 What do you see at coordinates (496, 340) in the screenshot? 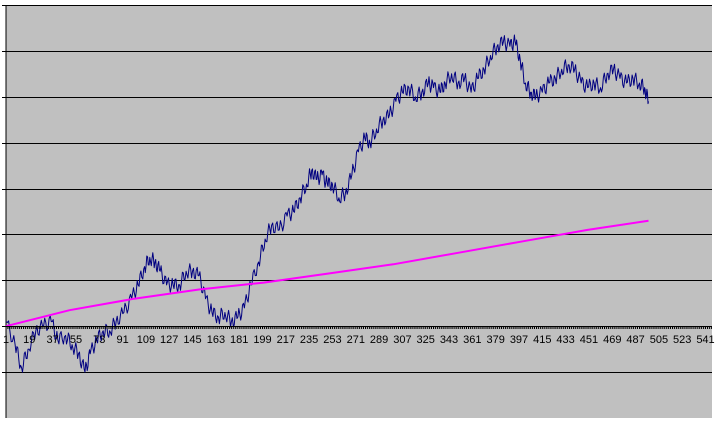
I see `x-tick-label-21: 379` at bounding box center [496, 340].